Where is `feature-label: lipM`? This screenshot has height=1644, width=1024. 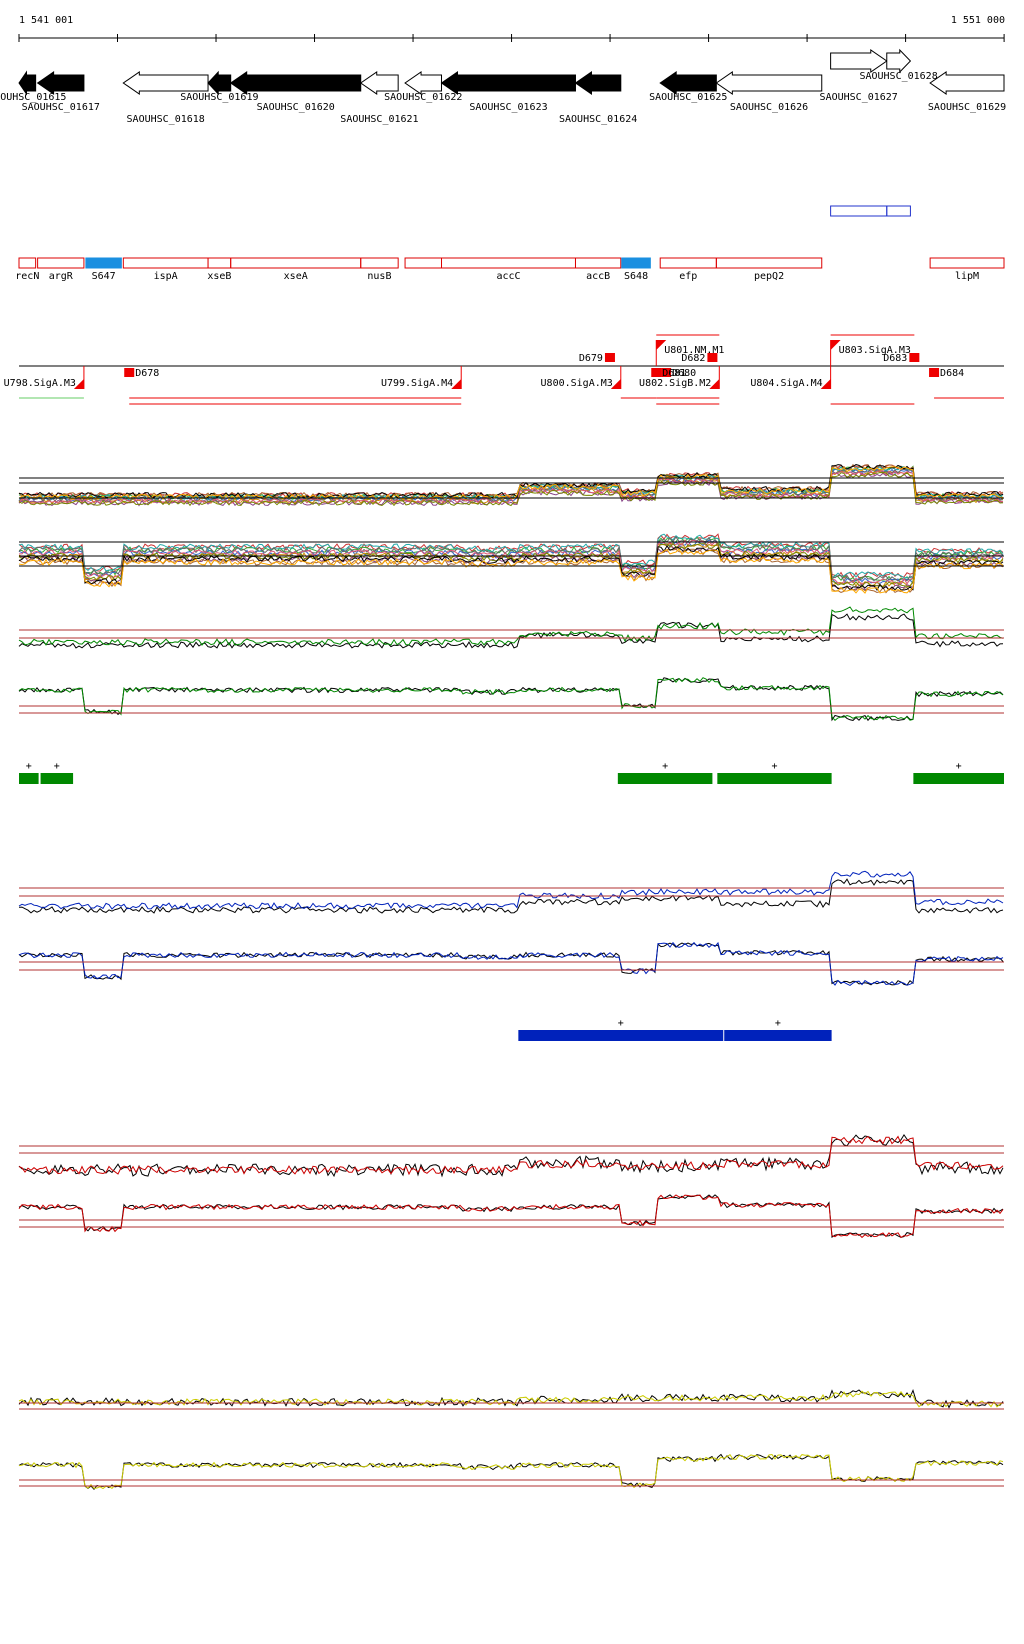 feature-label: lipM is located at coordinates (967, 276).